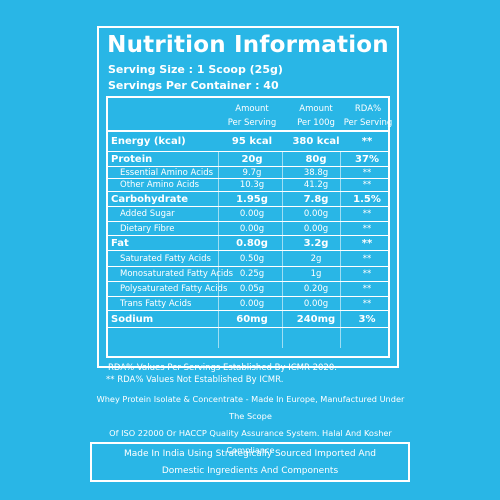  I want to click on row-amount-per-serving: 0.80g, so click(252, 243).